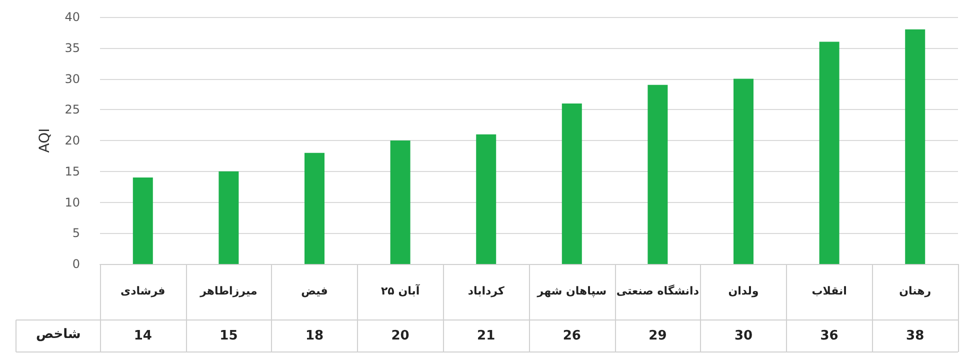  Describe the element at coordinates (228, 291) in the screenshot. I see `x-tick-label: میرزاطاهر` at that location.